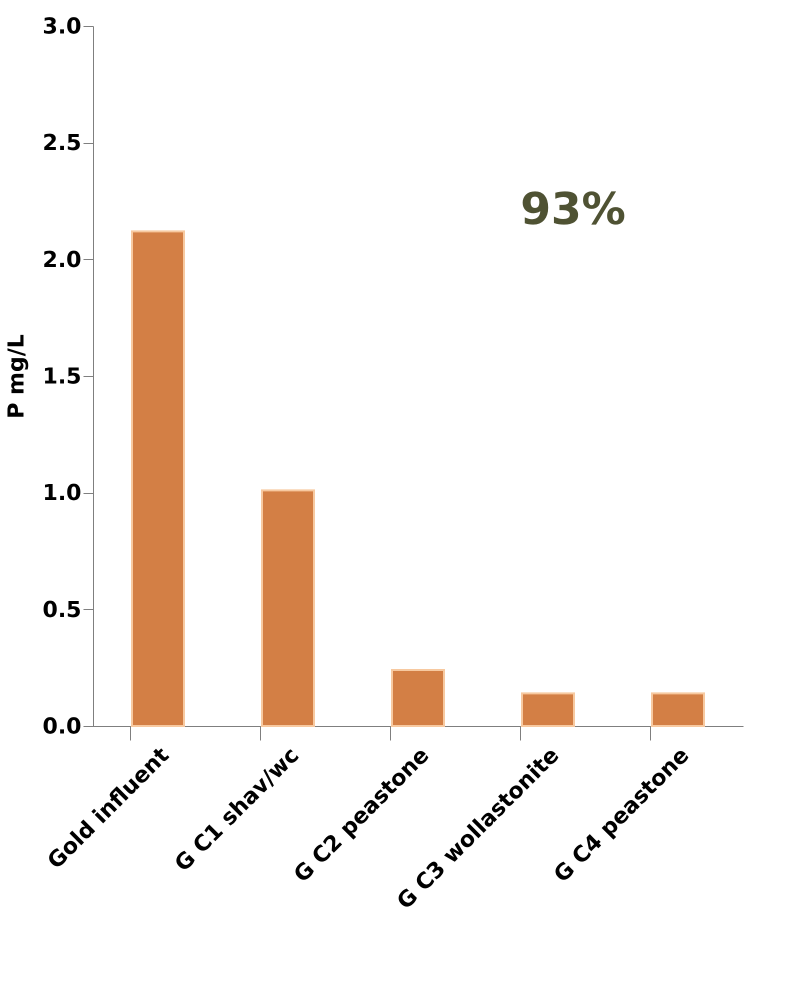 The width and height of the screenshot is (810, 993). I want to click on y-tick-label: 2.5, so click(62, 143).